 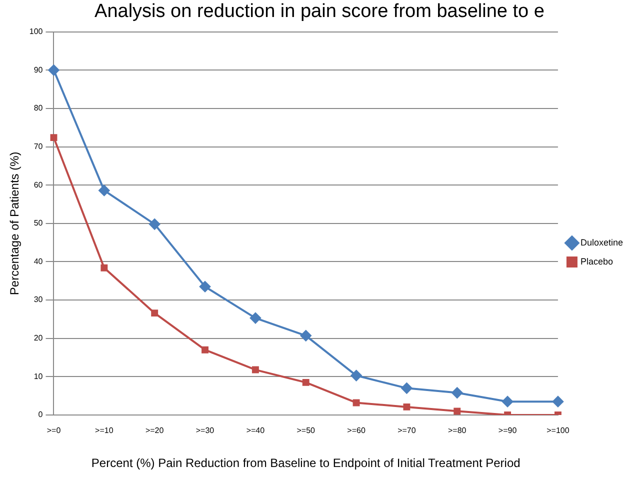 What do you see at coordinates (39, 146) in the screenshot?
I see `y-tick-label: 70` at bounding box center [39, 146].